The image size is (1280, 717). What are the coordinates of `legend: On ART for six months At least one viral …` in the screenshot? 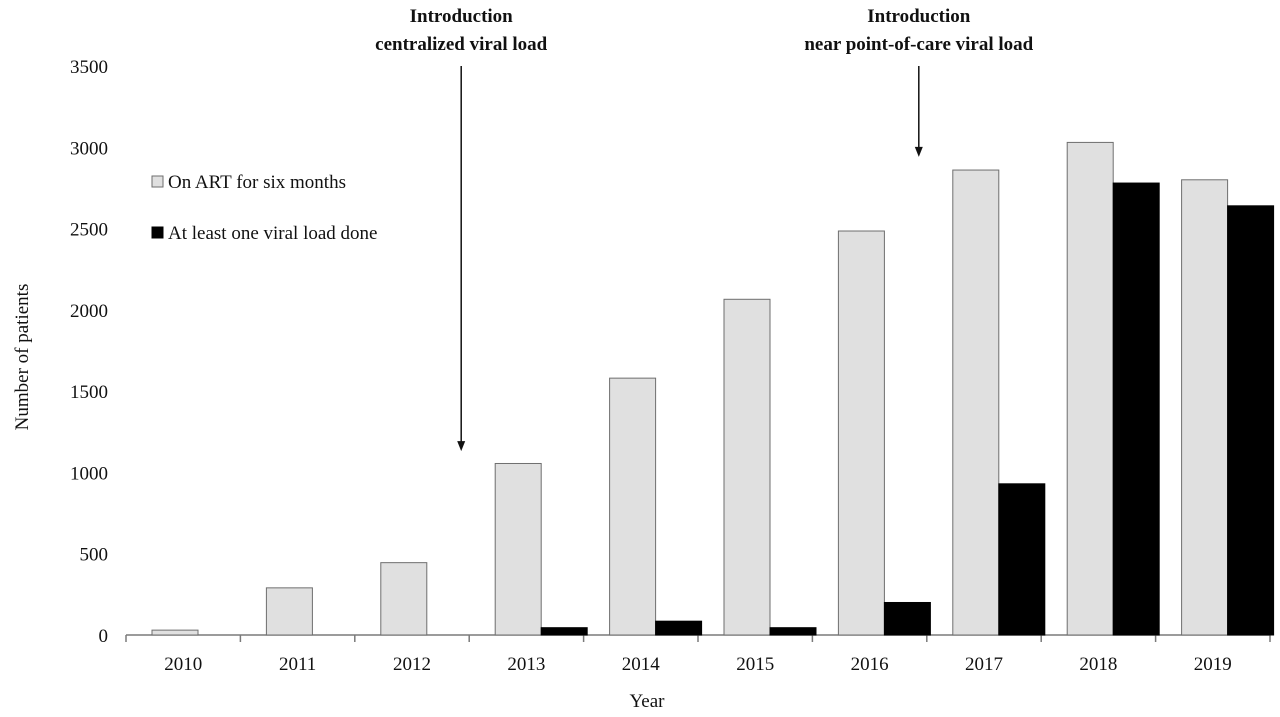 It's located at (264, 208).